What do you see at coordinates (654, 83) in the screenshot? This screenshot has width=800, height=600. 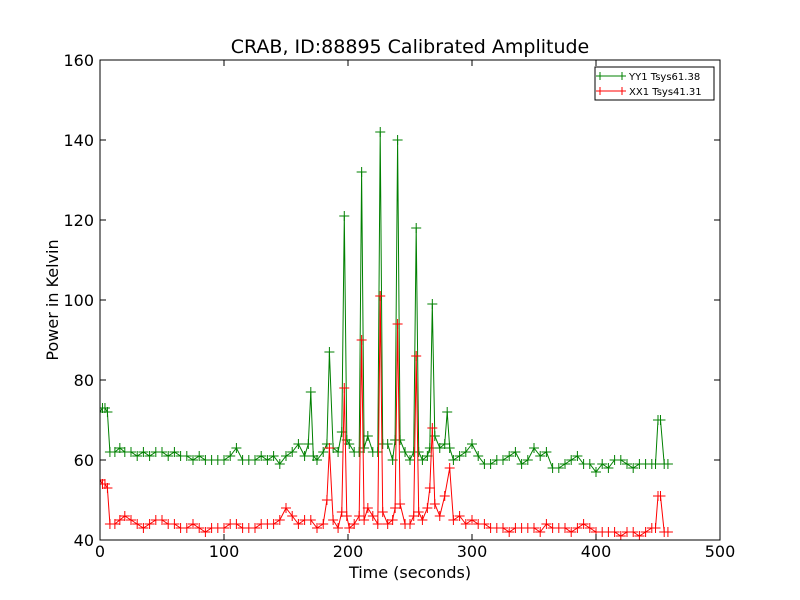 I see `legend: YY1 Tsys61.38 XX1 Tsys41.31` at bounding box center [654, 83].